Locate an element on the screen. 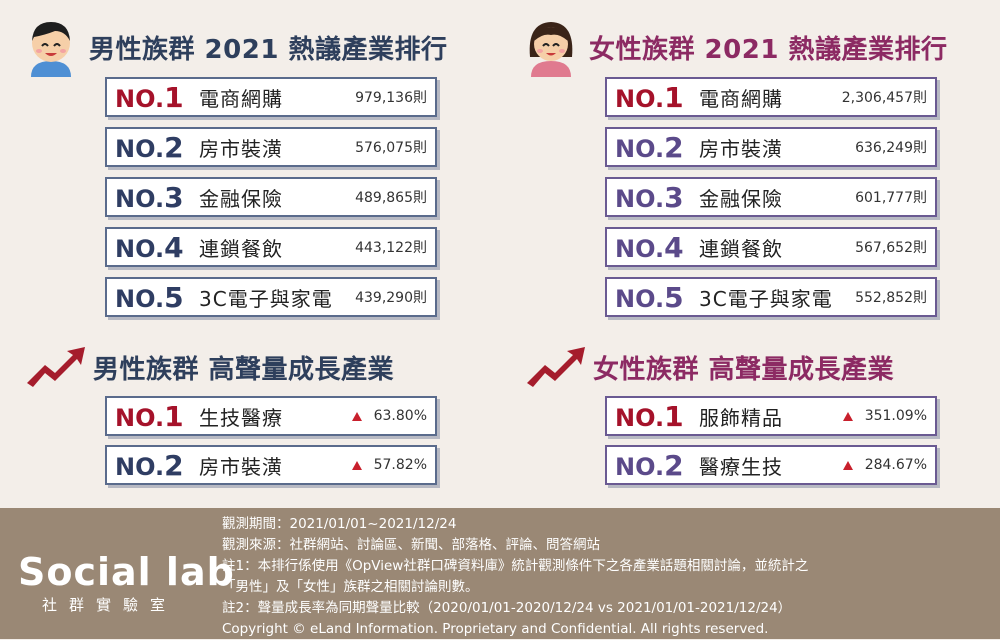 Image resolution: width=1000 pixels, height=640 pixels. male-growth-row-2: NO.2 房市裝潢 57.82% is located at coordinates (271, 465).